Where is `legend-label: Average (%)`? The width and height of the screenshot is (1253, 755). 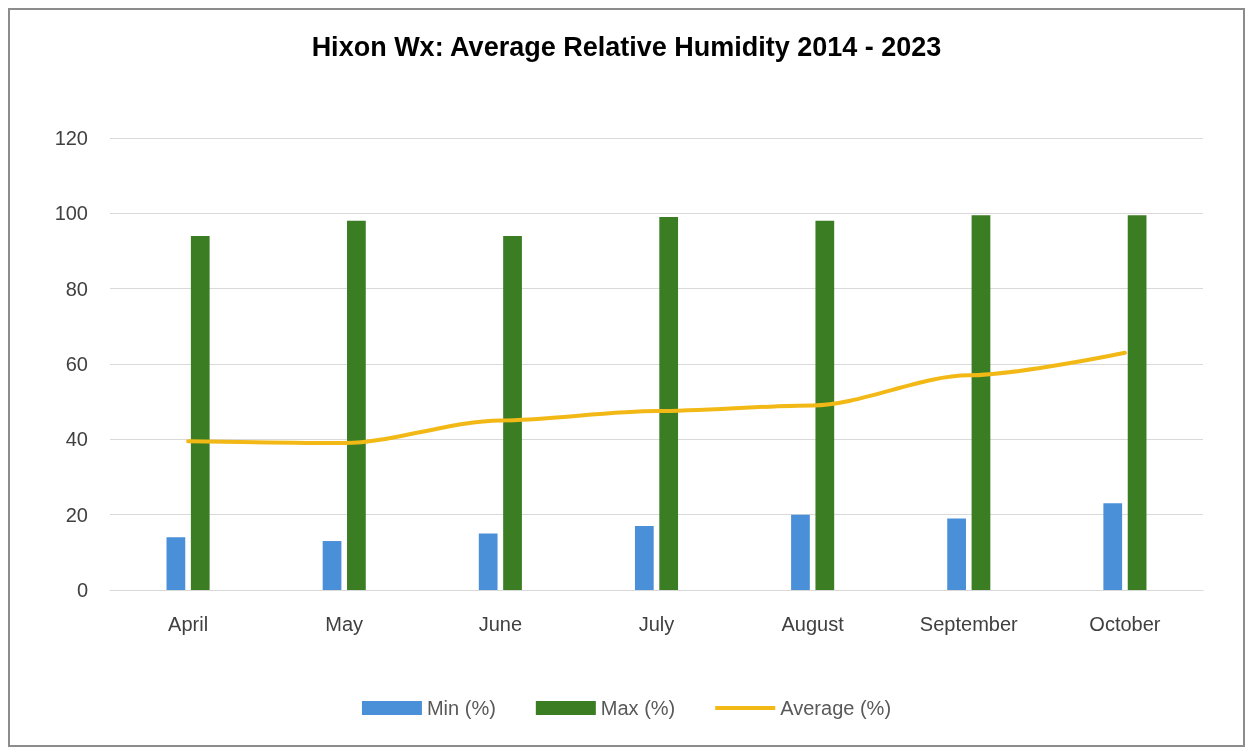 legend-label: Average (%) is located at coordinates (836, 708).